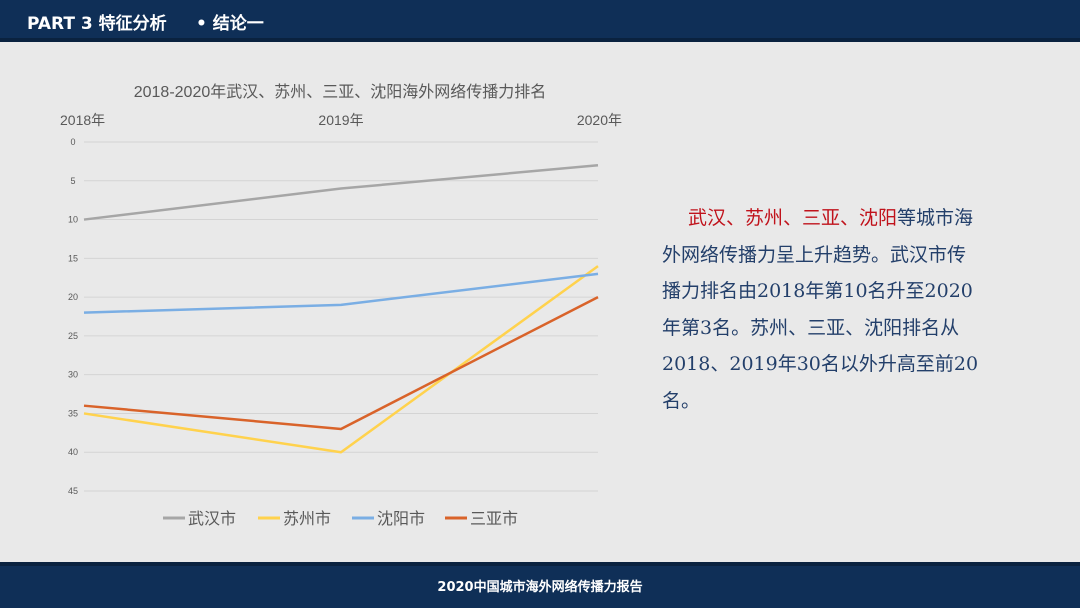 This screenshot has width=1080, height=608. I want to click on y-tick-label: 15, so click(73, 258).